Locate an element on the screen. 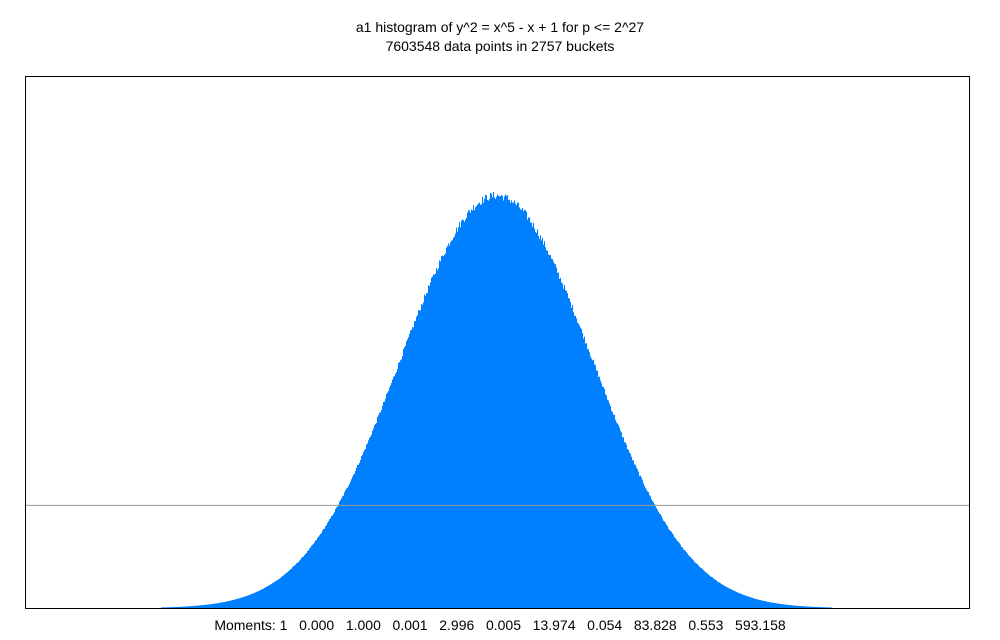  moment-value: 0.001 is located at coordinates (404, 625).